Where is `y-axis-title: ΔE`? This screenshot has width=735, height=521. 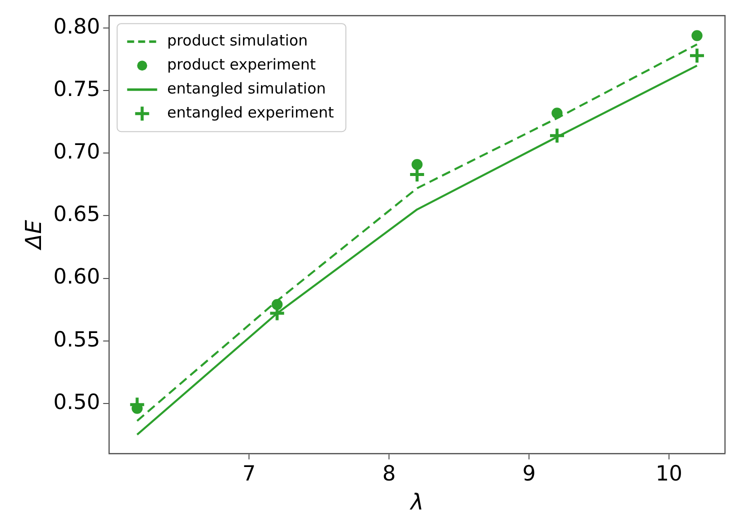 y-axis-title: ΔE is located at coordinates (34, 235).